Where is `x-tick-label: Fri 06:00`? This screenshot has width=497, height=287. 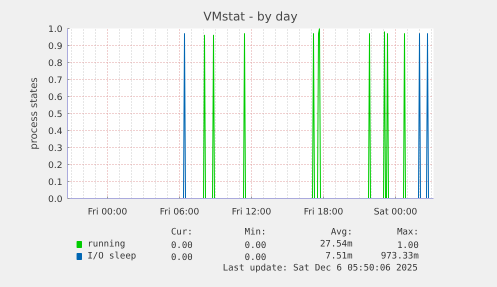
x-tick-label: Fri 06:00 is located at coordinates (180, 213).